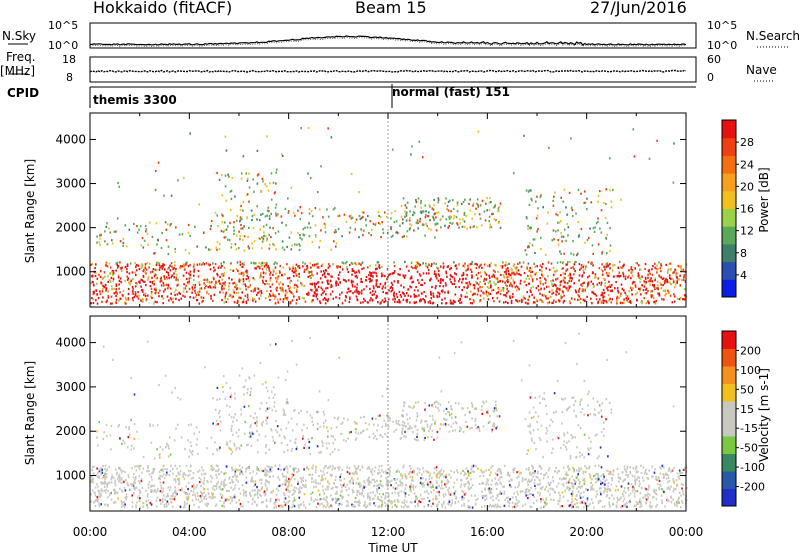 The height and width of the screenshot is (554, 800). I want to click on nsky-top-tick: 10^5, so click(63, 25).